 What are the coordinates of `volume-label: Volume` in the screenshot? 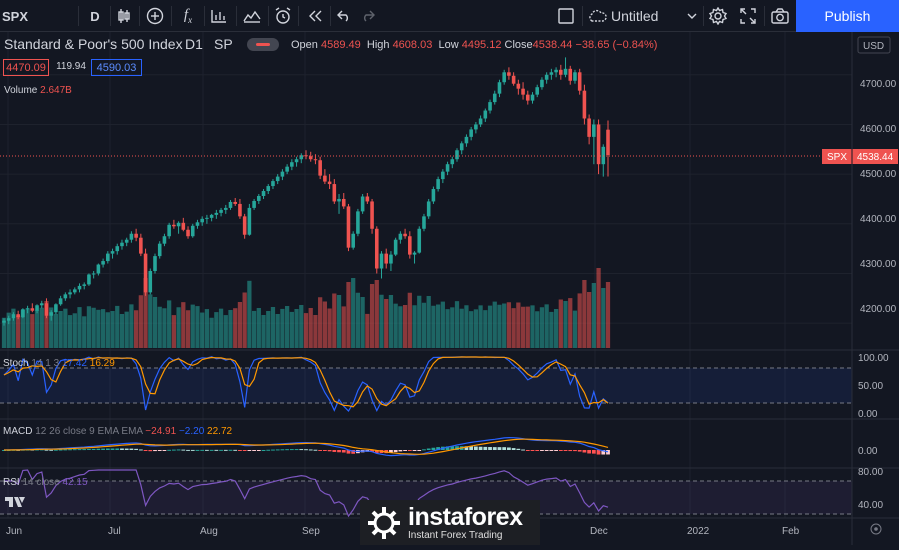 It's located at (21, 90).